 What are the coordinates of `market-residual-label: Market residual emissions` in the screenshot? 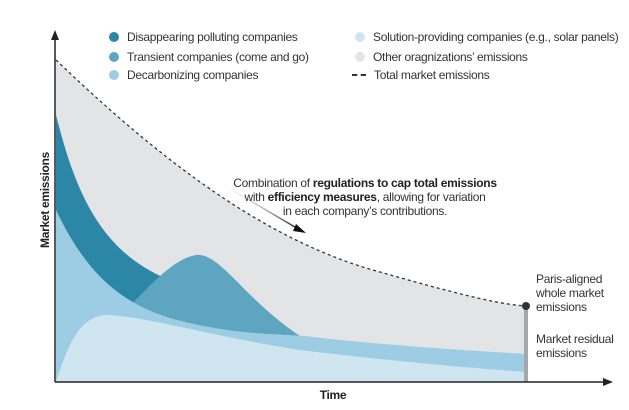 It's located at (575, 346).